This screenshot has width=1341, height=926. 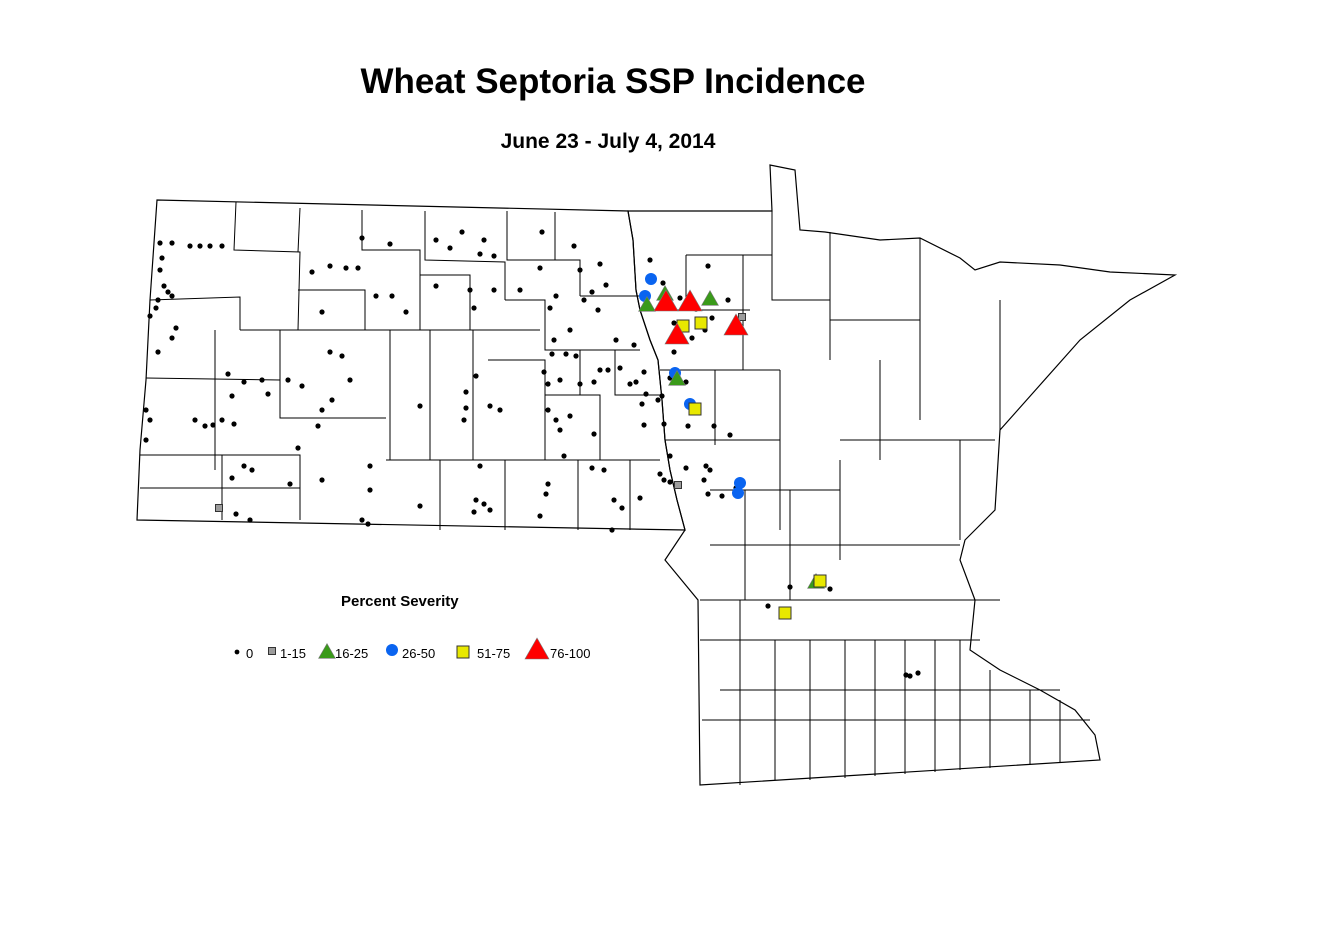 What do you see at coordinates (400, 601) in the screenshot?
I see `legend-title: Percent Severity` at bounding box center [400, 601].